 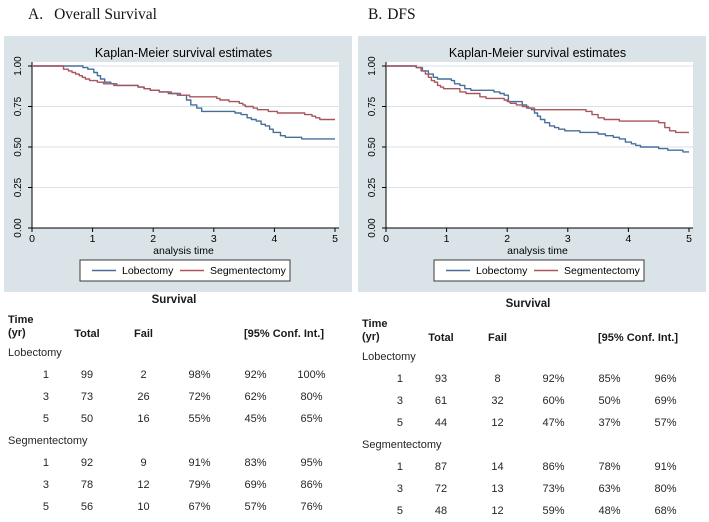 What do you see at coordinates (665, 423) in the screenshot?
I see `cell-ci-high: 57%` at bounding box center [665, 423].